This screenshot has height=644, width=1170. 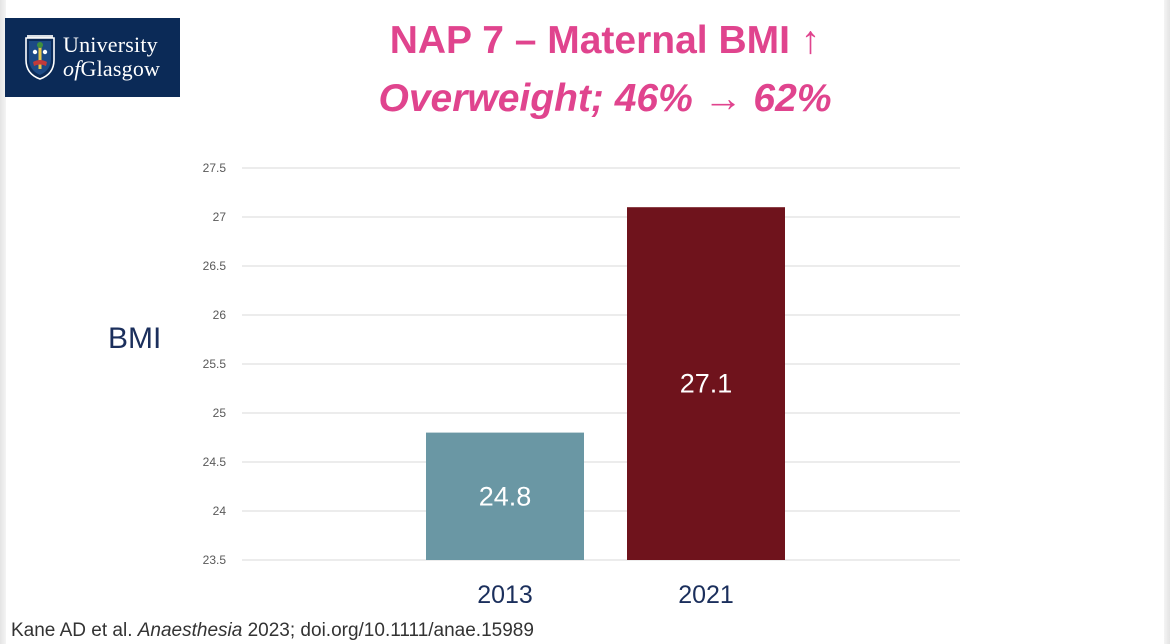 I want to click on citation-authors: Kane AD et al., so click(x=74, y=630).